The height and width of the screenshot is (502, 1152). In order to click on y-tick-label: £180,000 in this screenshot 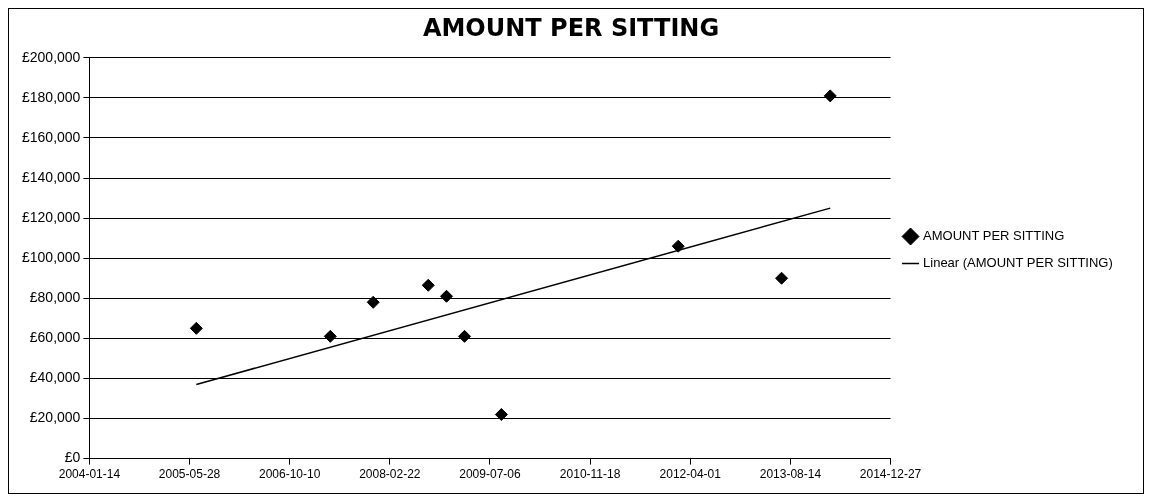, I will do `click(51, 96)`.